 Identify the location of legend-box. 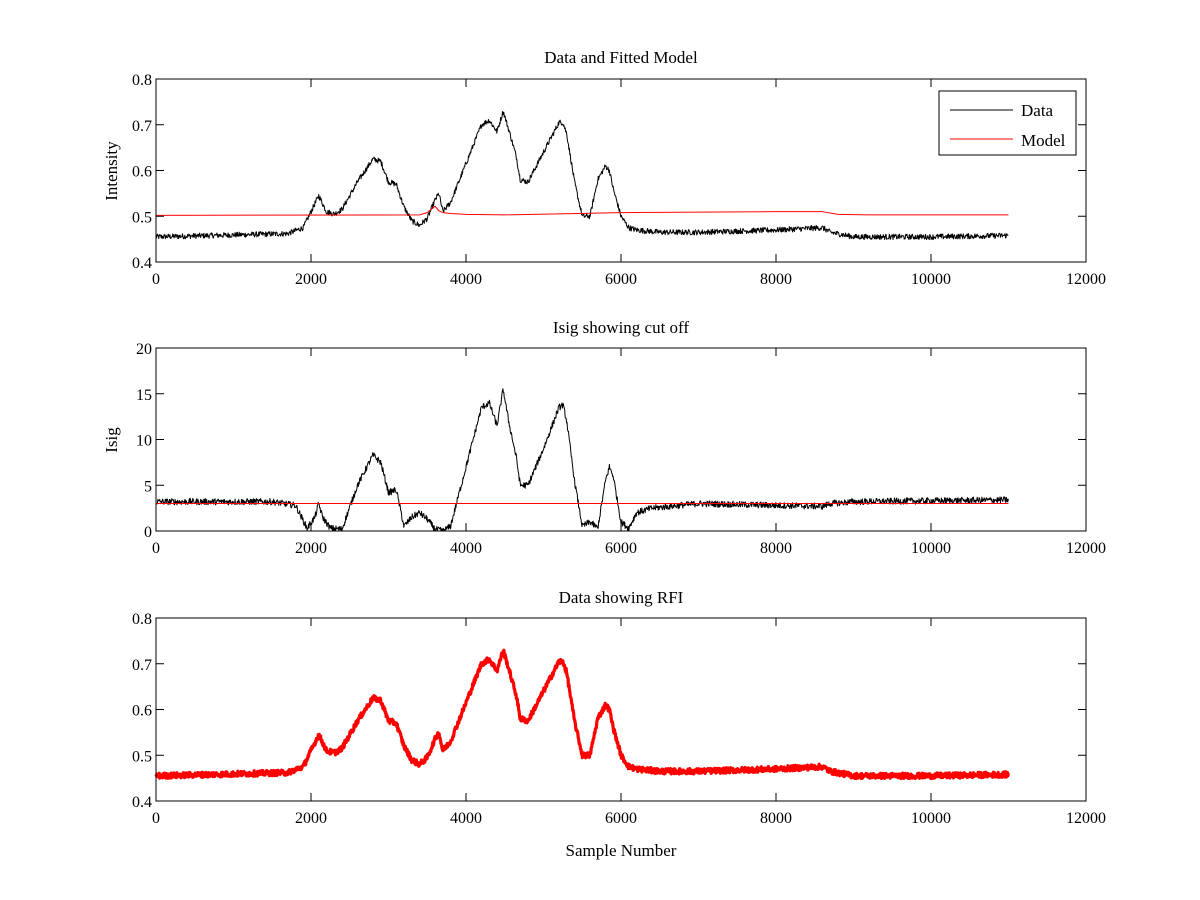
(1007, 123).